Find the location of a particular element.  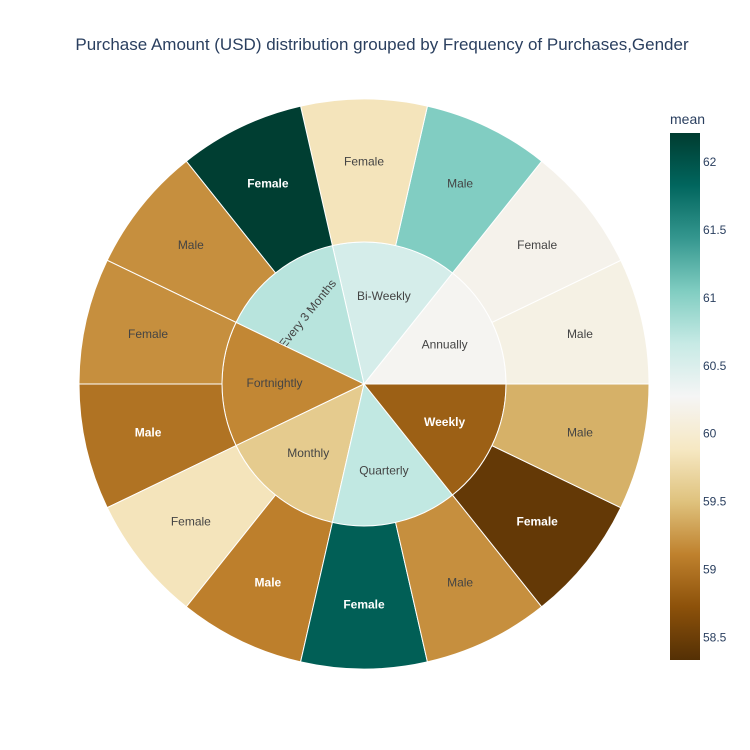

colorbar-tick: 60.5 is located at coordinates (715, 366).